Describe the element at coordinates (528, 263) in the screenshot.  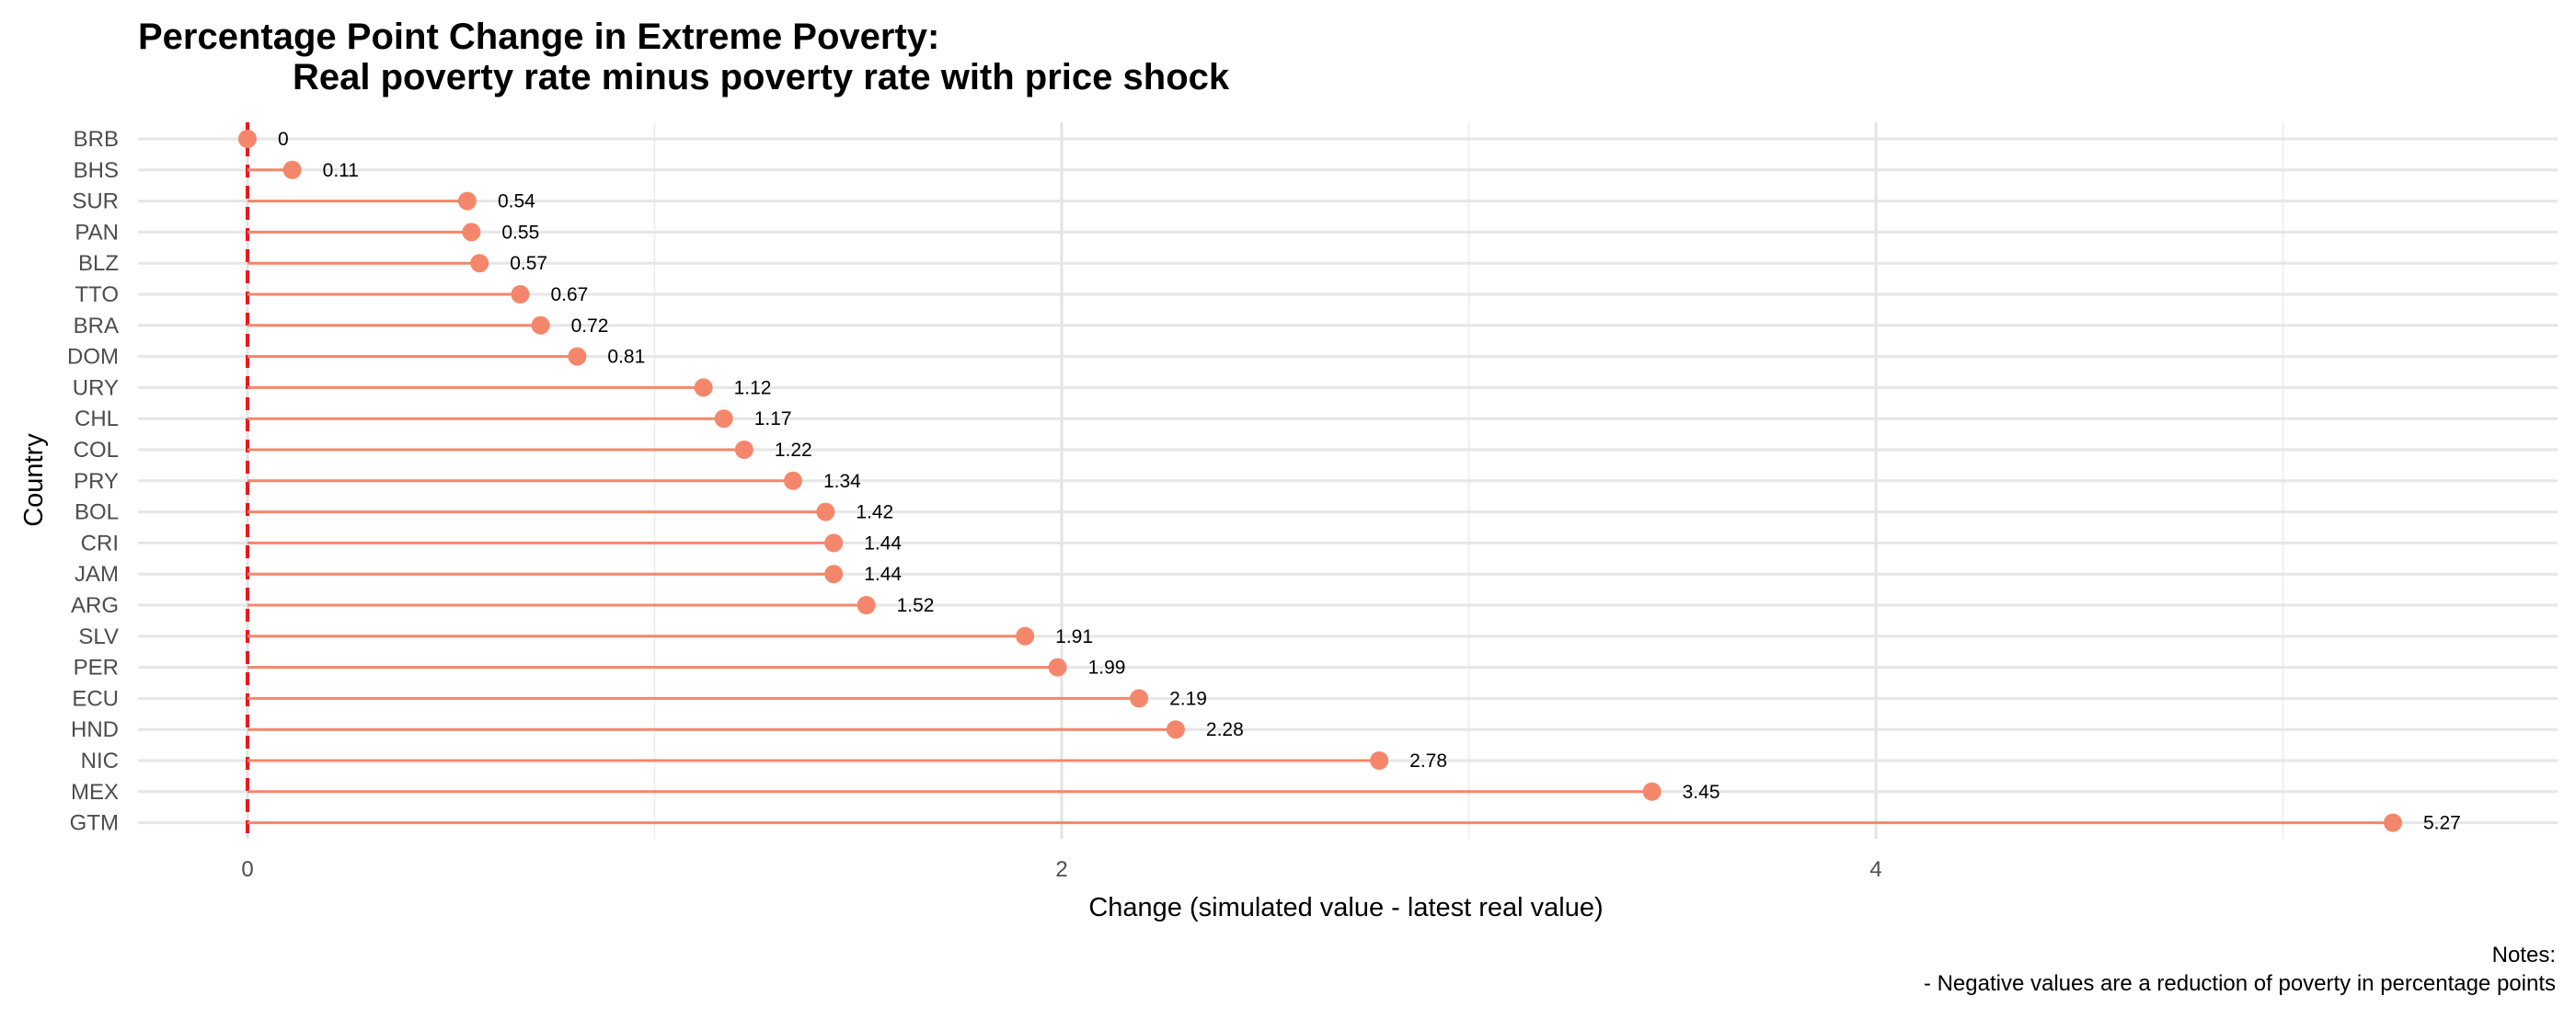
I see `data-label-blz: 0.57` at that location.